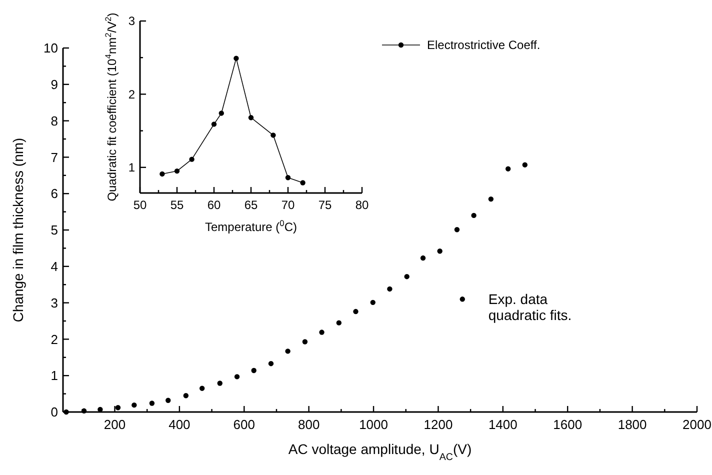 This screenshot has height=475, width=712. Describe the element at coordinates (697, 424) in the screenshot. I see `x-tick-label: 2000` at that location.